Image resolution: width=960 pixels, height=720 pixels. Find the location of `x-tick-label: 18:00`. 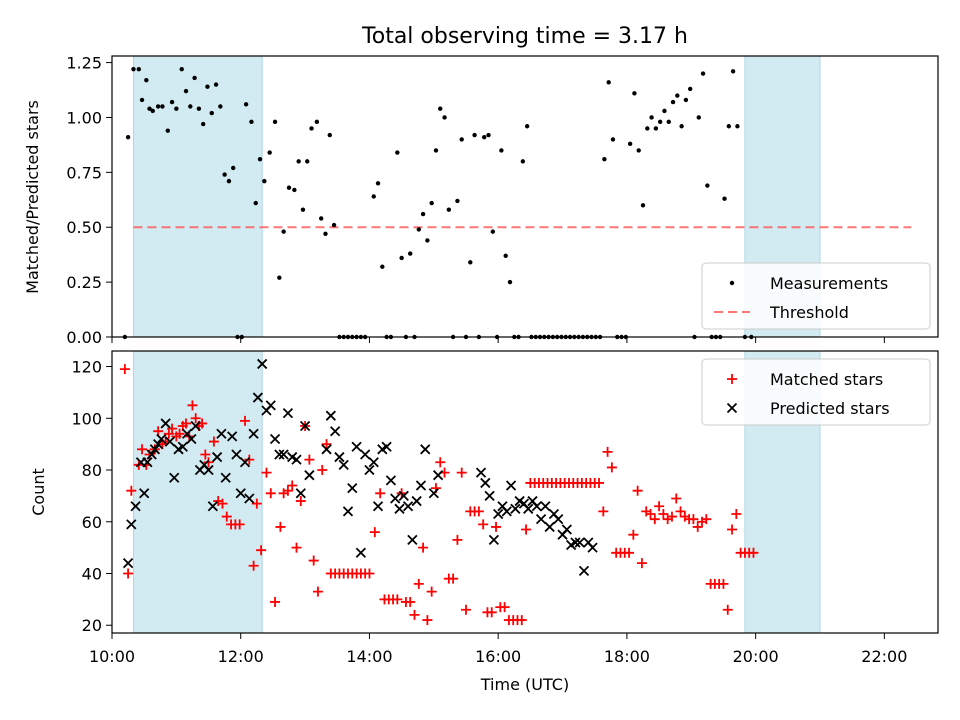

x-tick-label: 18:00 is located at coordinates (627, 656).